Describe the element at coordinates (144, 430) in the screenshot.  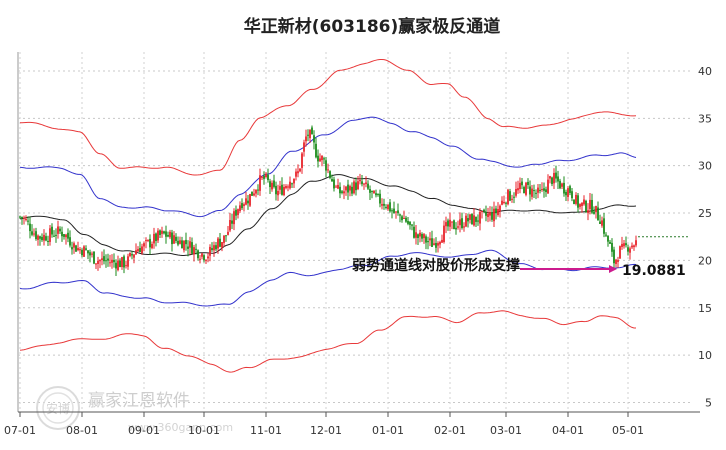
I see `x-tick-label: 09-01` at that location.